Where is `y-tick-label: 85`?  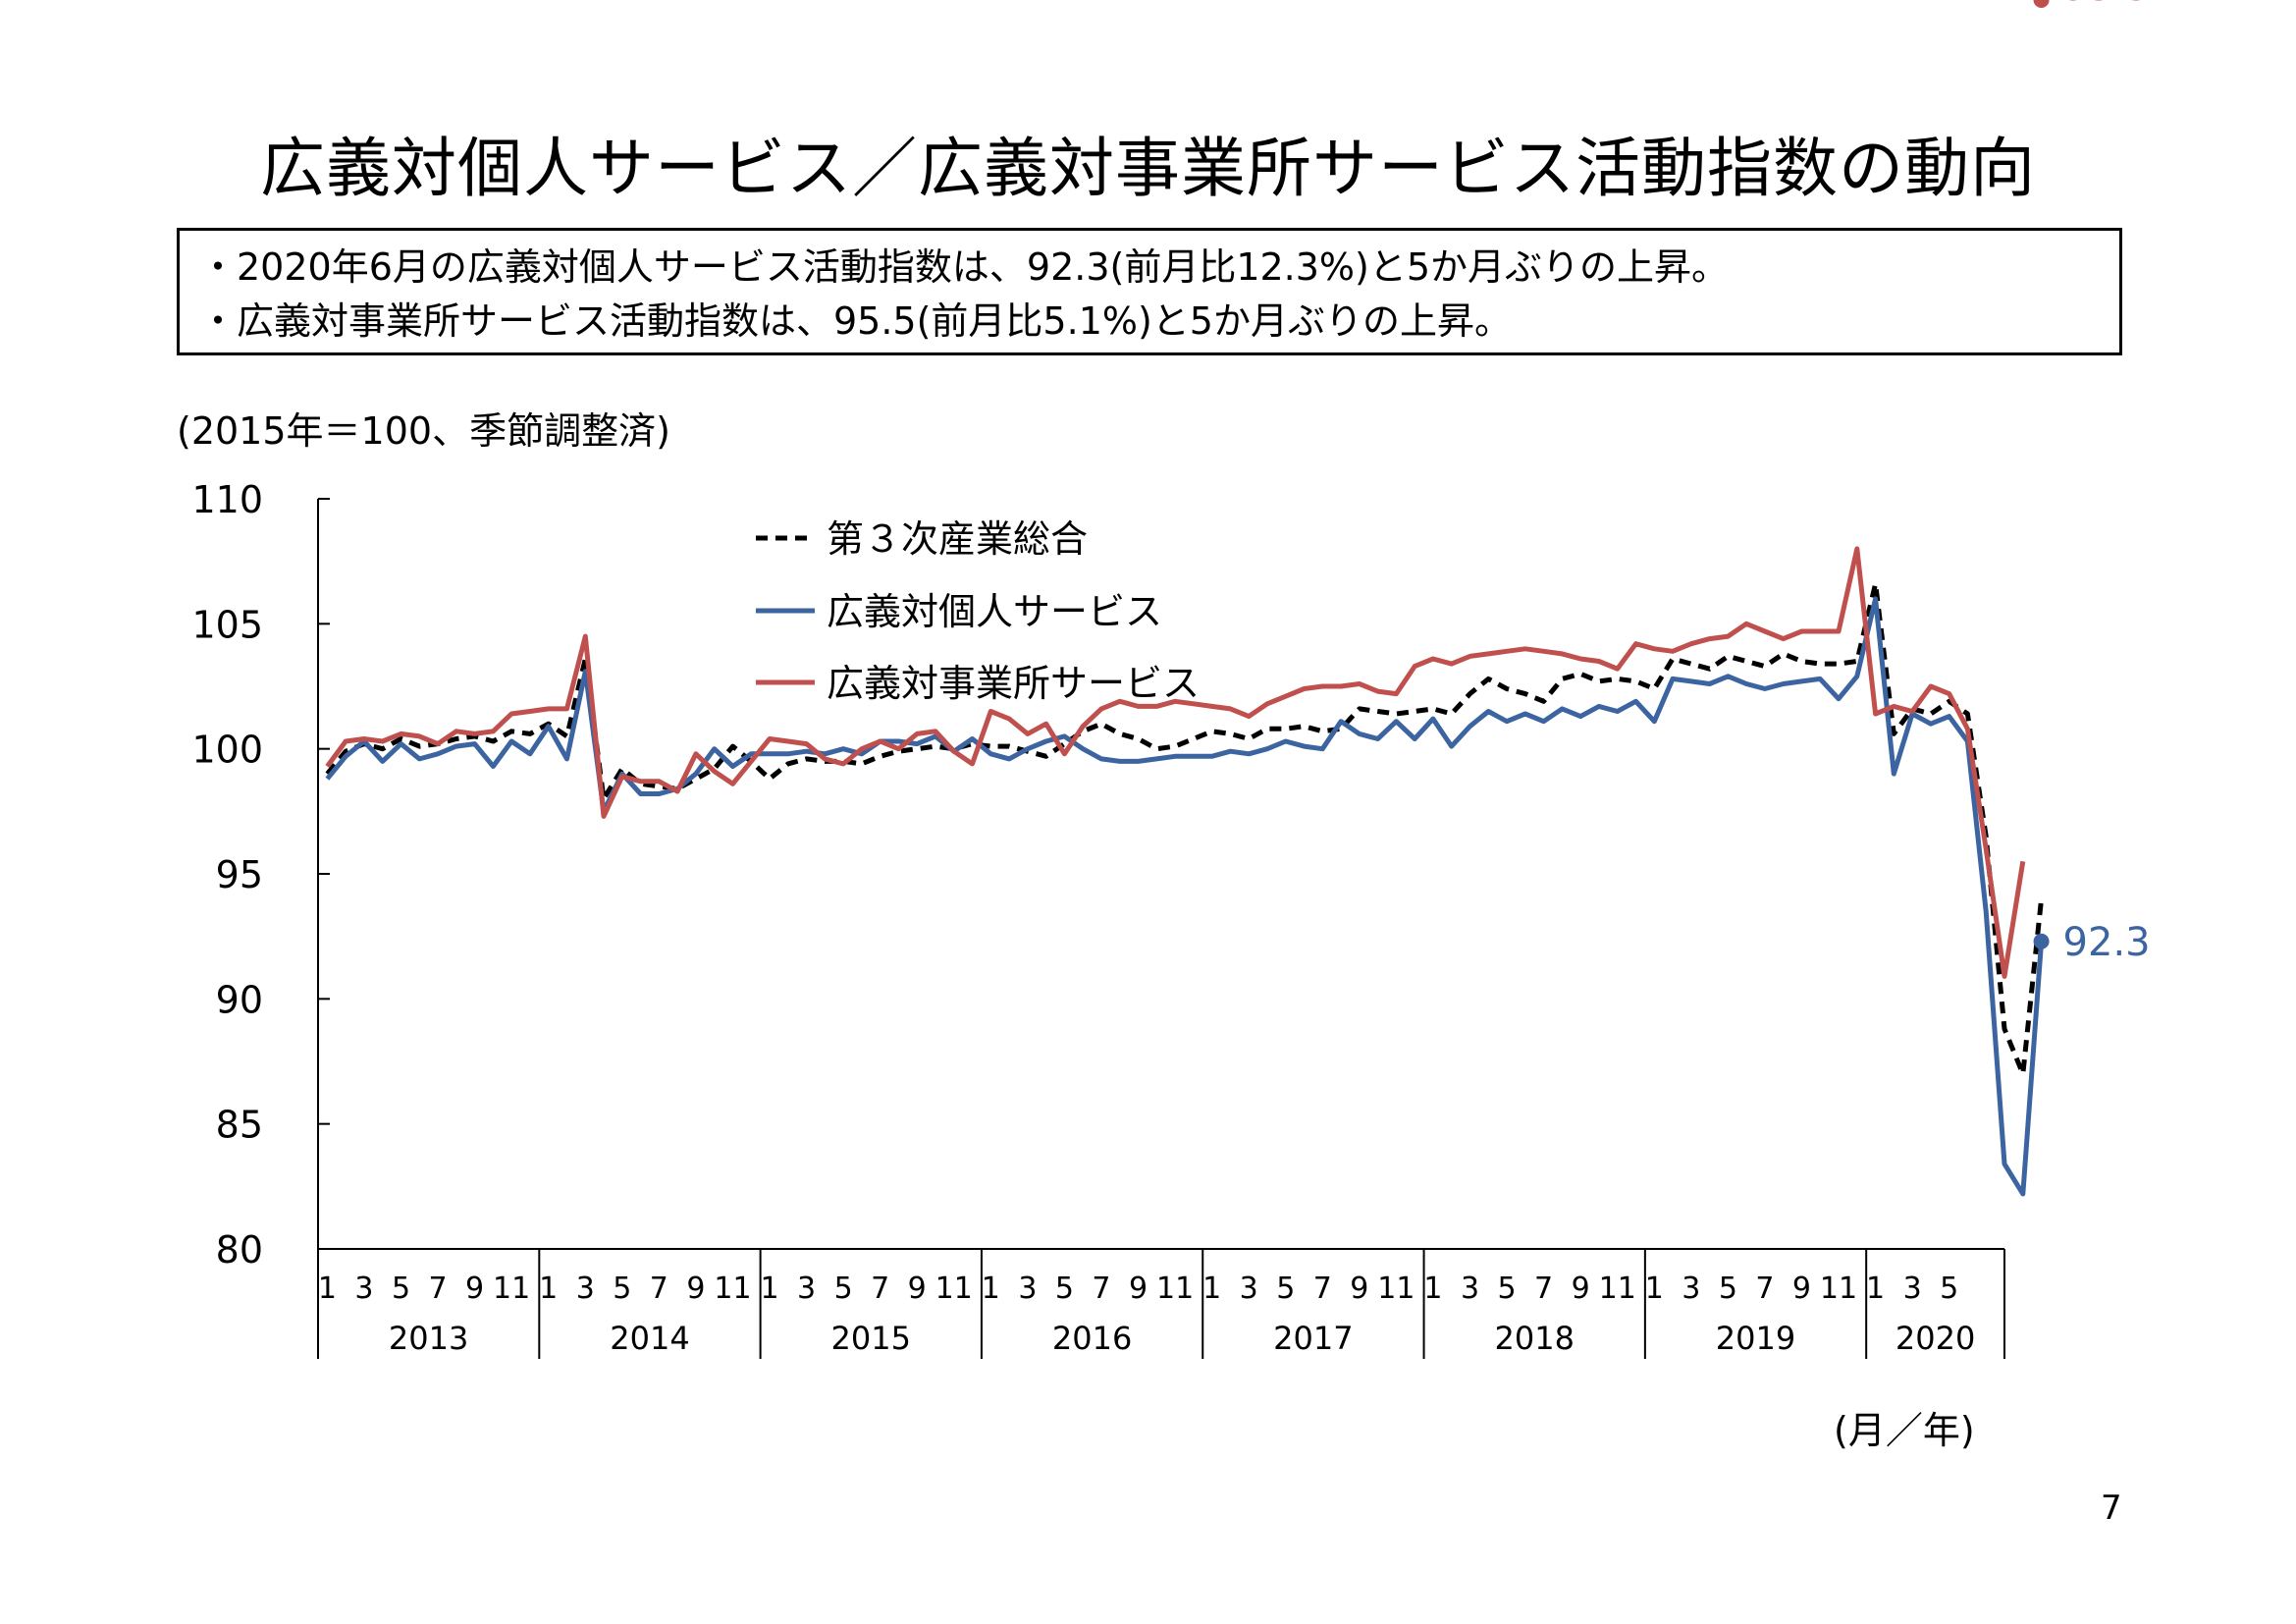
y-tick-label: 85 is located at coordinates (239, 1125).